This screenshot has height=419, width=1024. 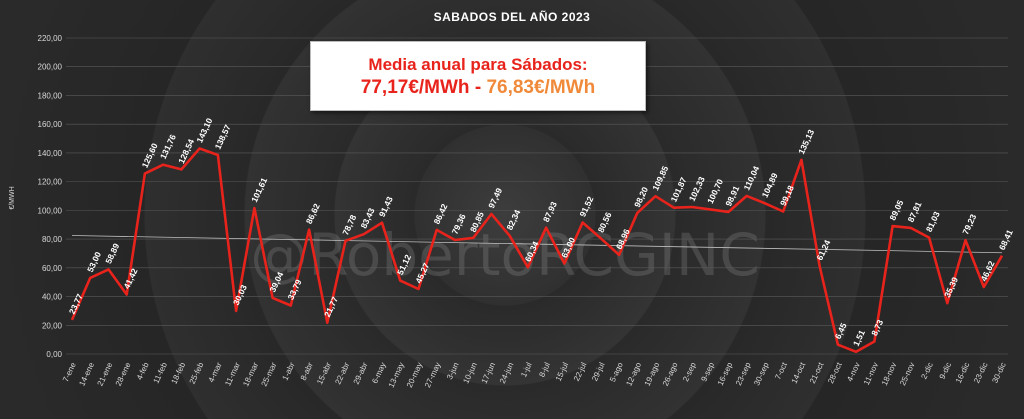 What do you see at coordinates (787, 196) in the screenshot?
I see `data-label: 99,18` at bounding box center [787, 196].